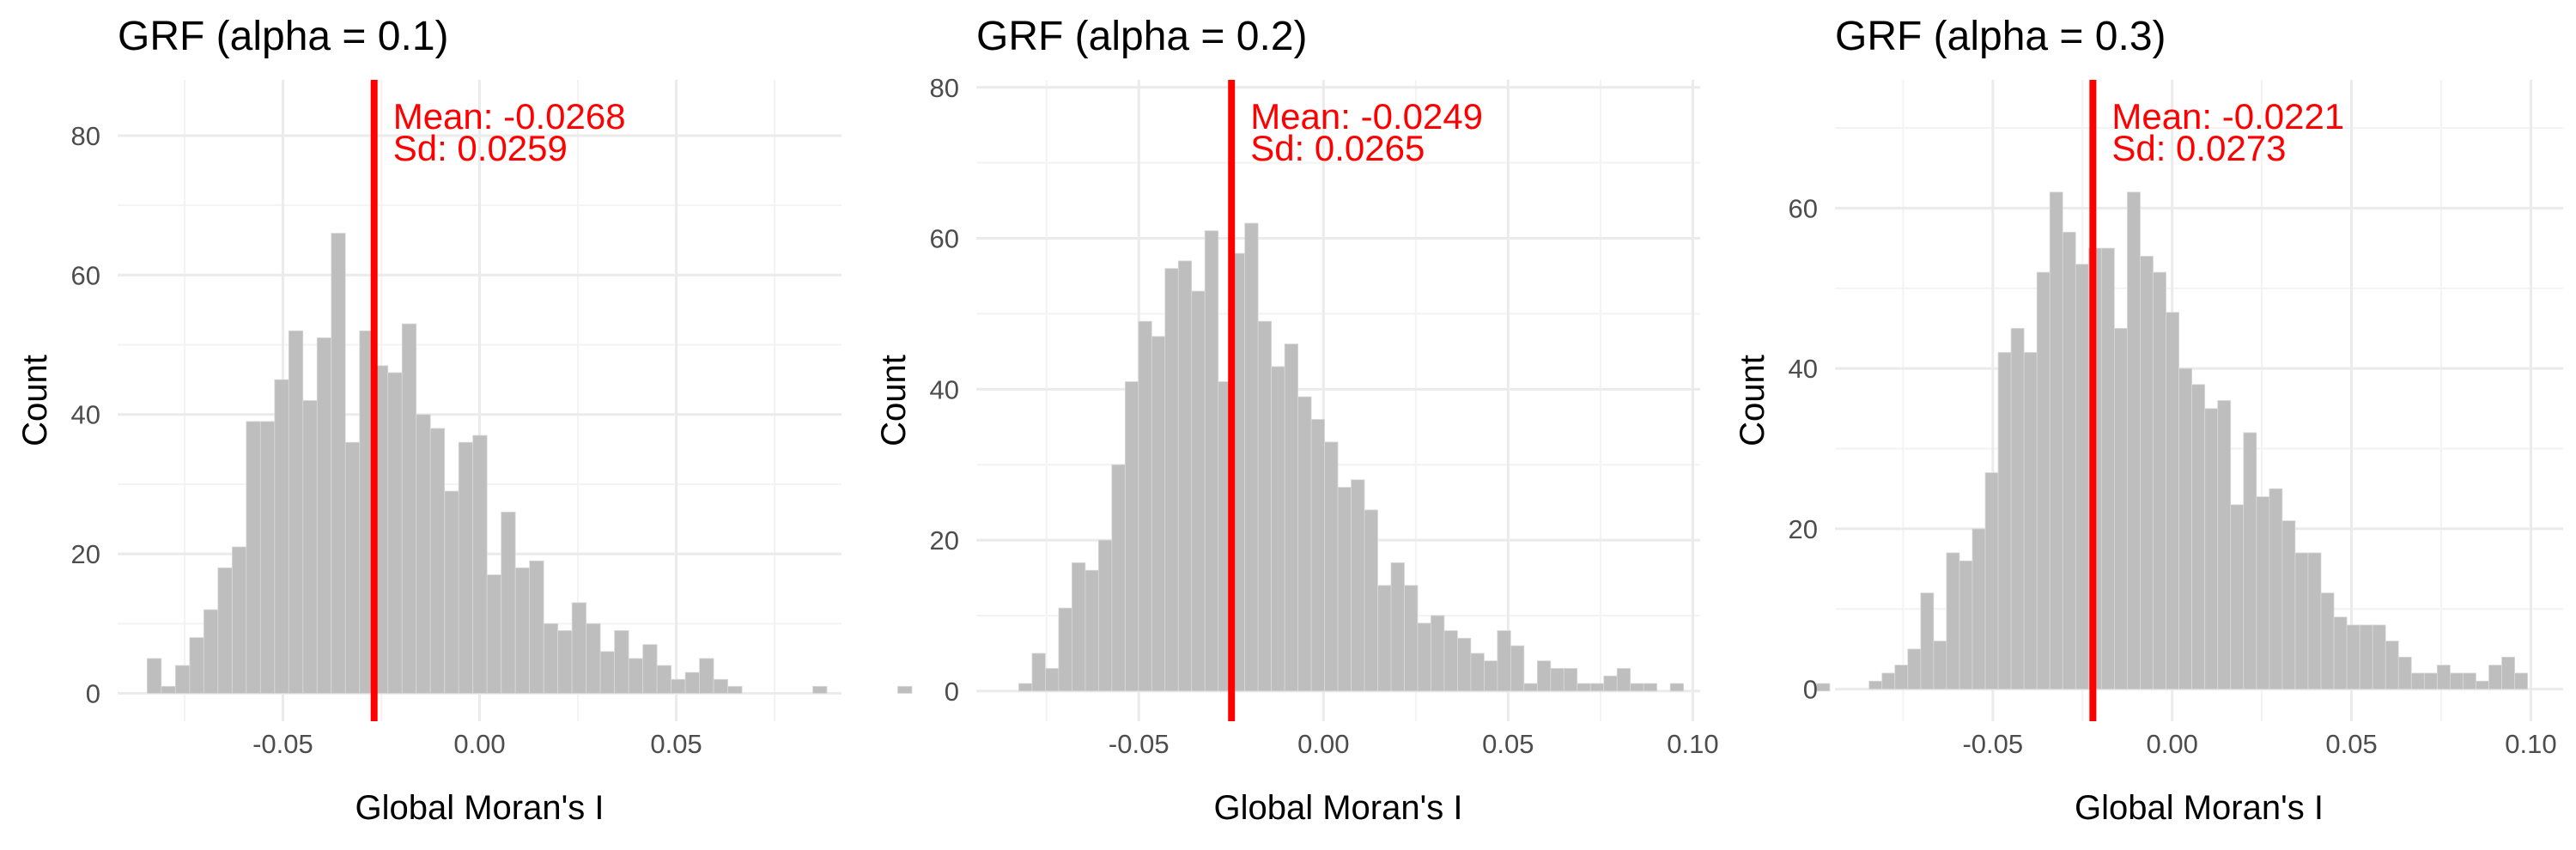 The width and height of the screenshot is (2576, 850). What do you see at coordinates (2001, 36) in the screenshot?
I see `panel-title: GRF (alpha = 0.3)` at bounding box center [2001, 36].